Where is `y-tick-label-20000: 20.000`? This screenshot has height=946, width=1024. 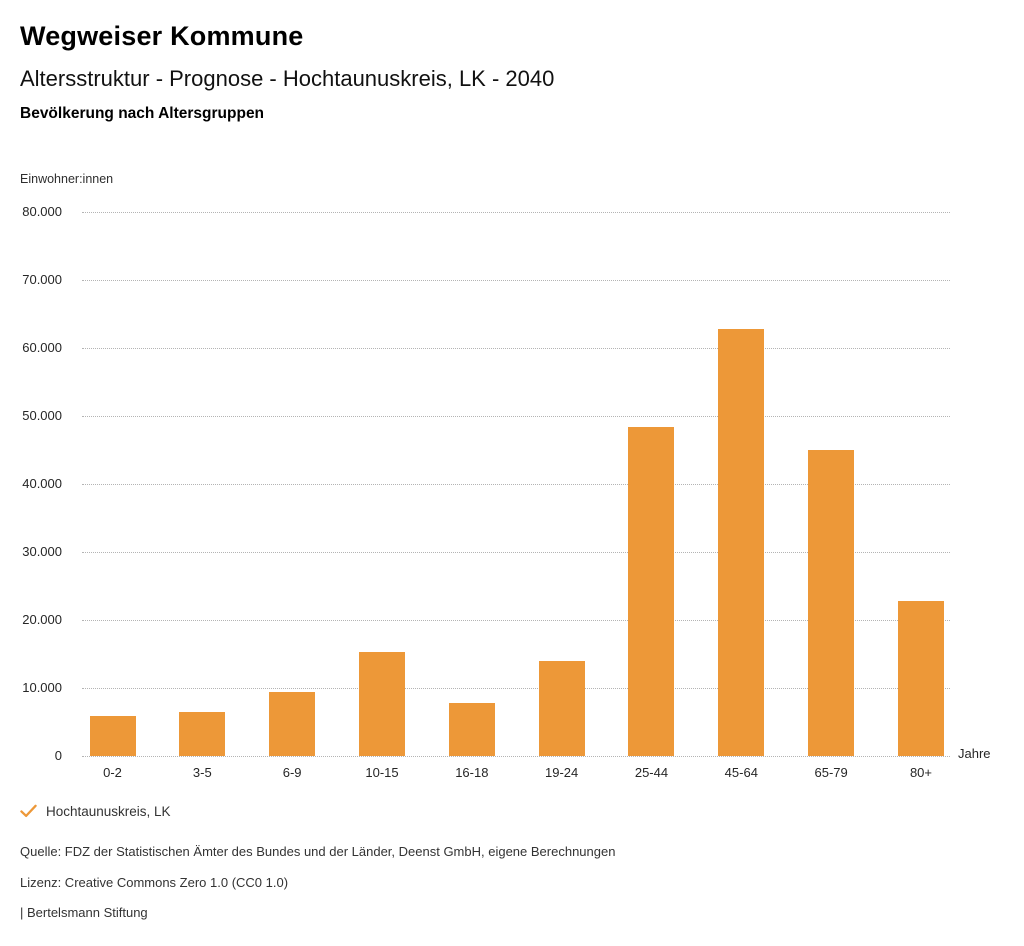
y-tick-label-20000: 20.000 is located at coordinates (42, 619).